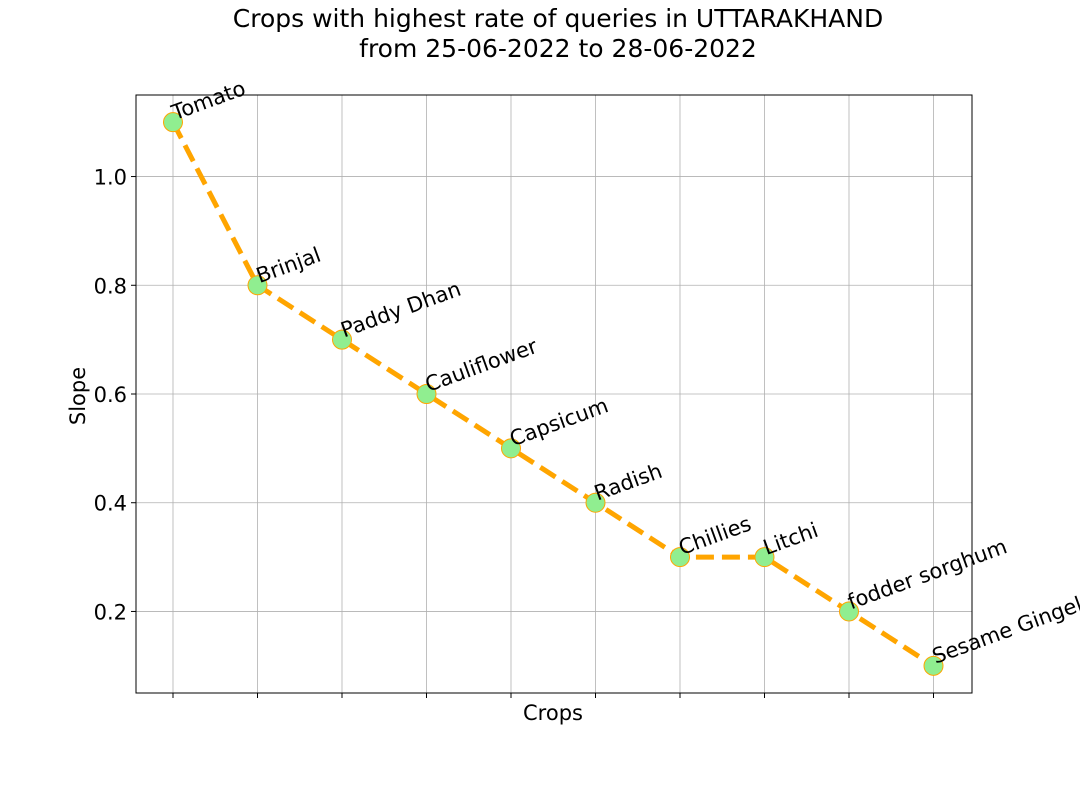 This screenshot has width=1080, height=792. Describe the element at coordinates (288, 265) in the screenshot. I see `point-label: Brinjal` at that location.